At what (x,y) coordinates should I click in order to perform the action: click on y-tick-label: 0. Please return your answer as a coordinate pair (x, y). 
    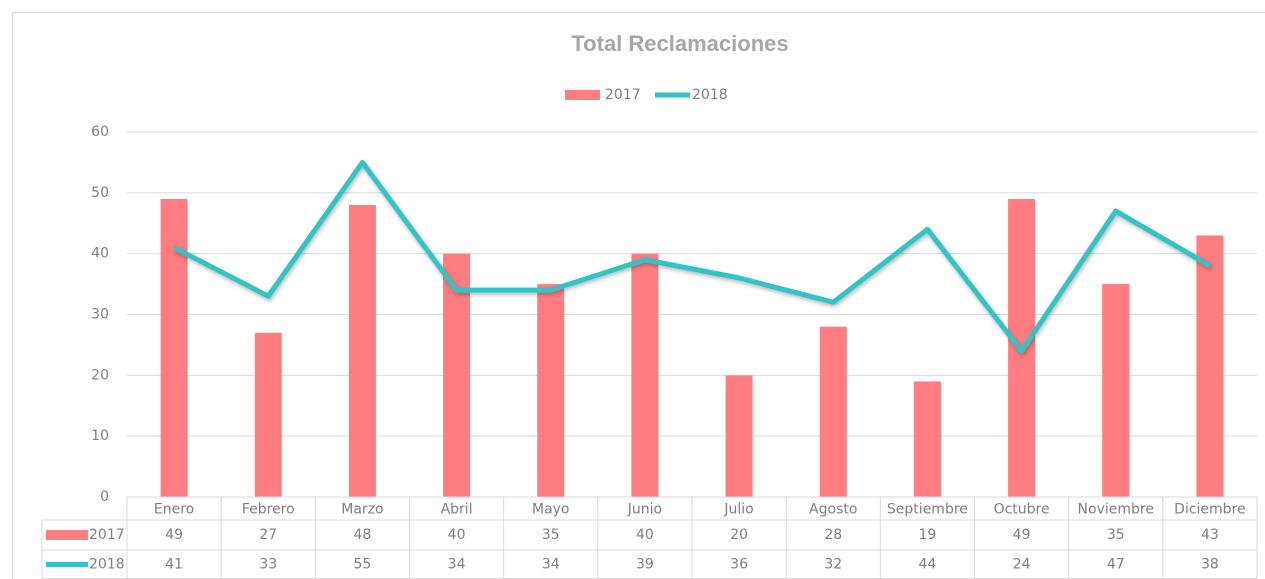
    Looking at the image, I should click on (104, 497).